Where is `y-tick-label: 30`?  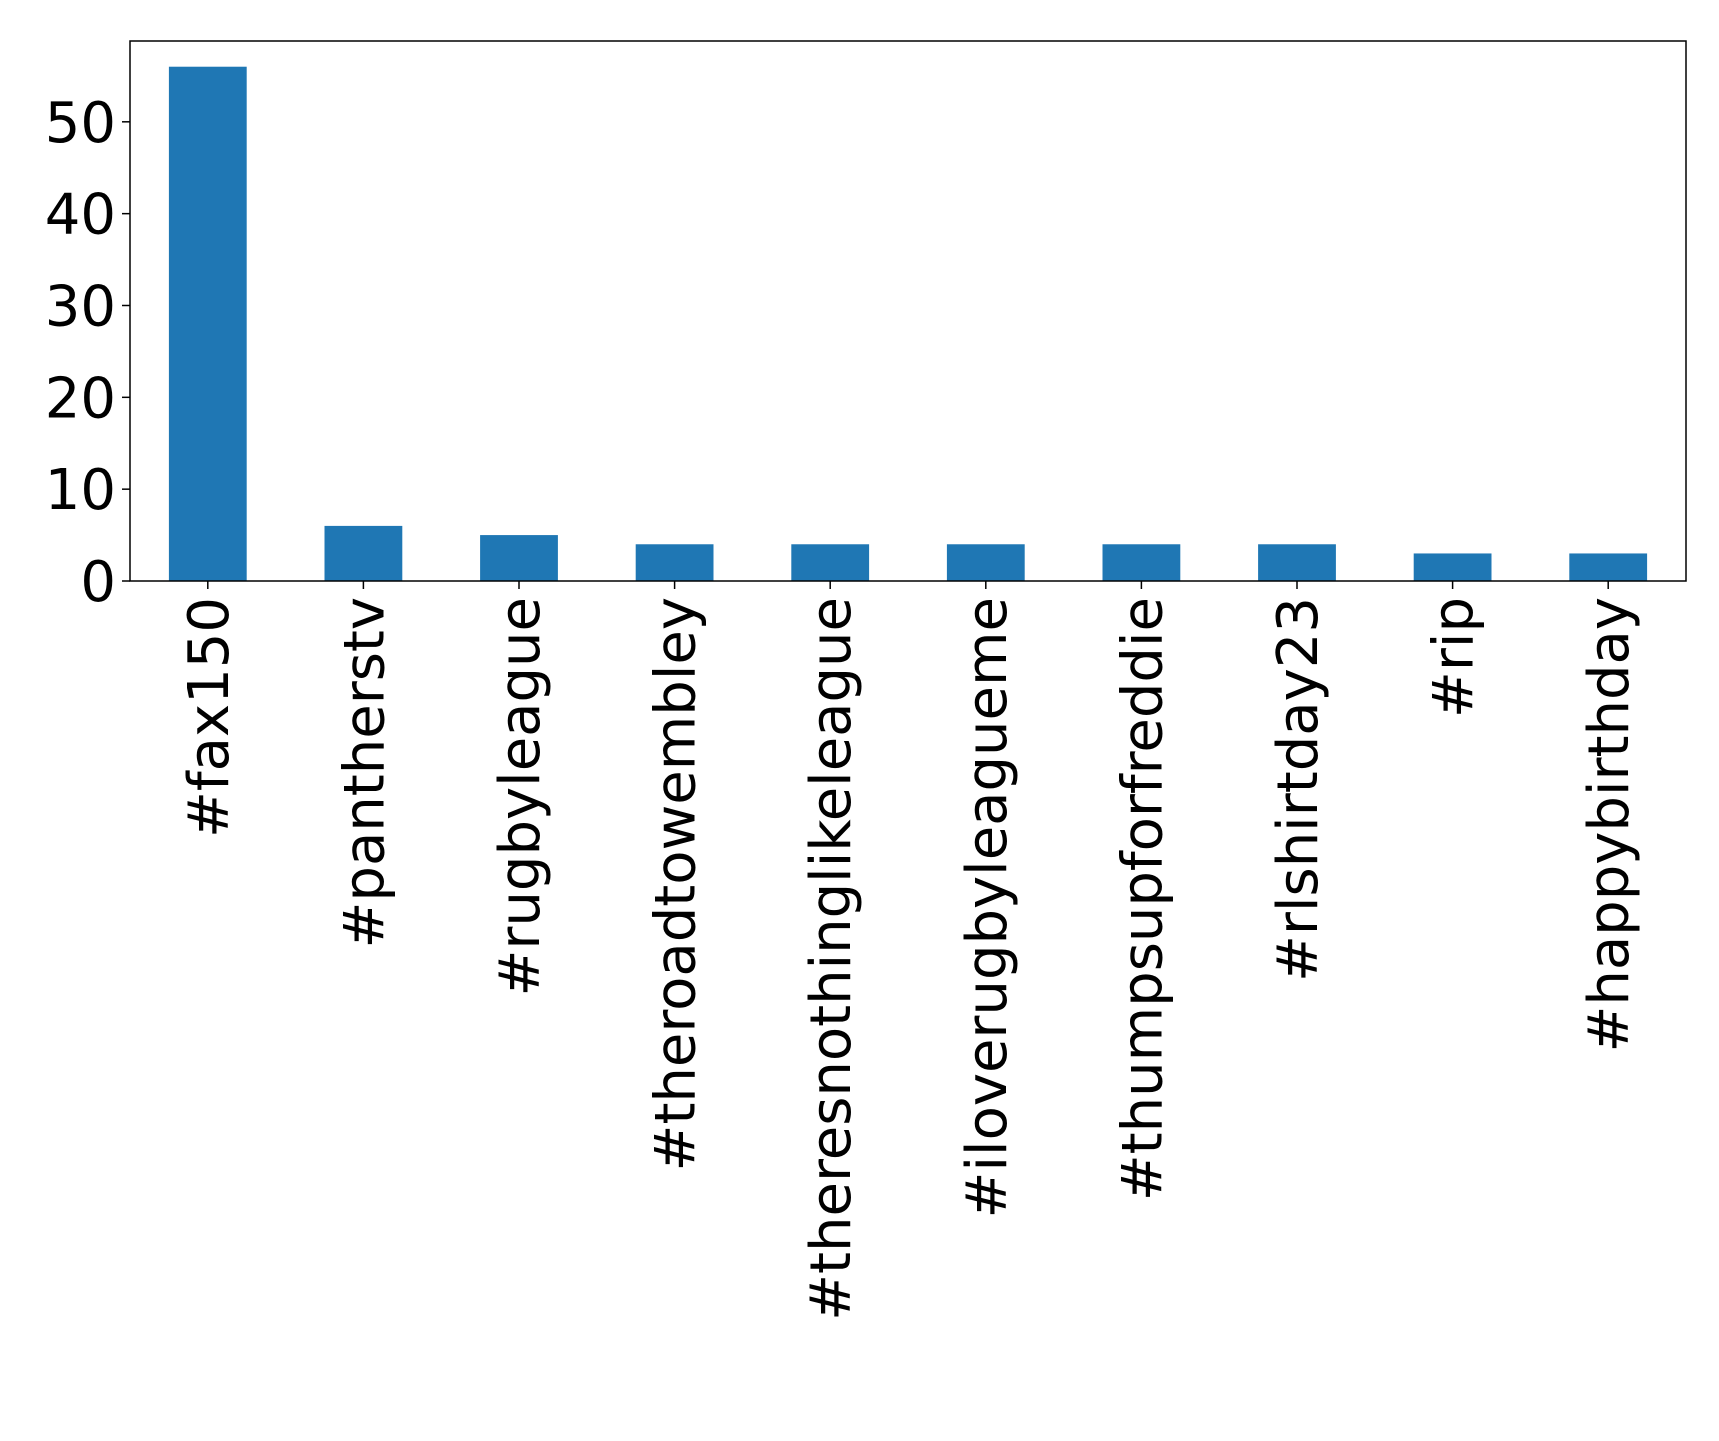 y-tick-label: 30 is located at coordinates (80, 306).